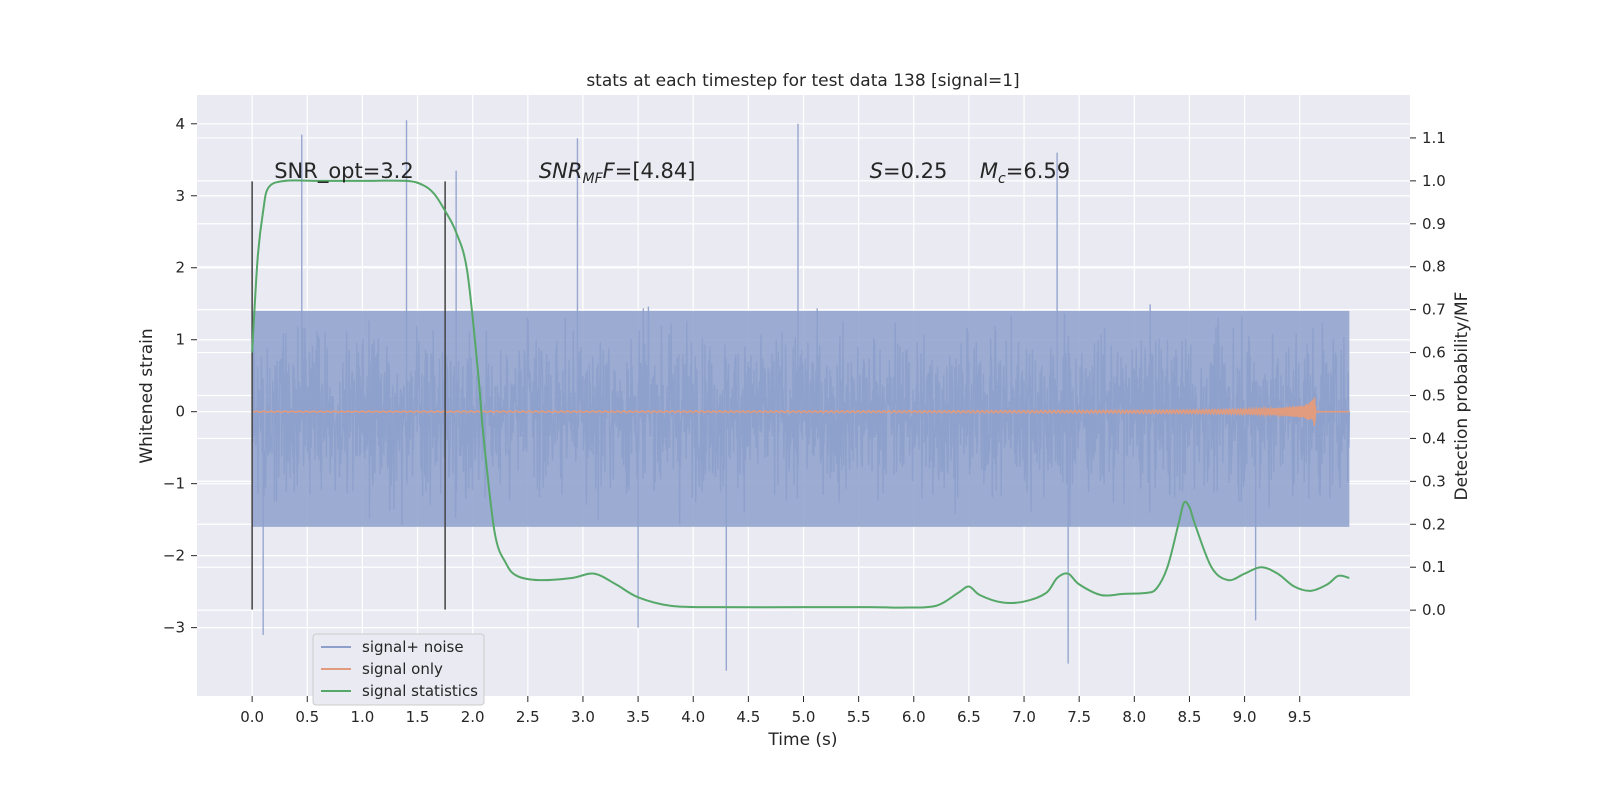  What do you see at coordinates (561, 171) in the screenshot?
I see `annotation-part: SNR` at bounding box center [561, 171].